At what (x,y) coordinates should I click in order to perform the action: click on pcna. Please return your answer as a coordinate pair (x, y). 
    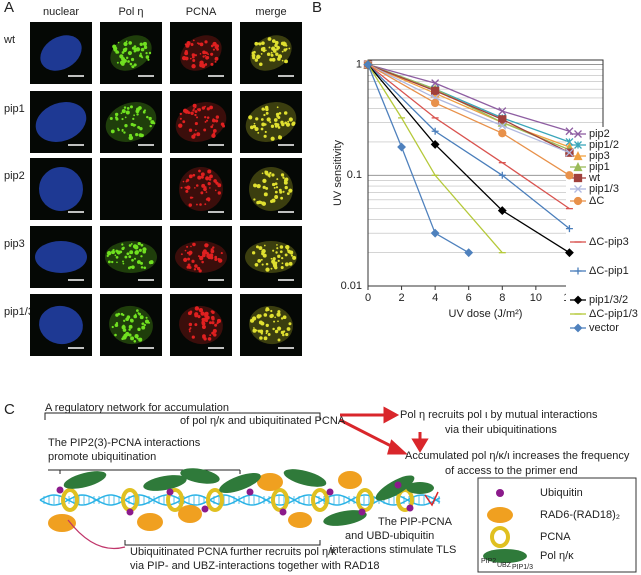
    Looking at the image, I should click on (280, 500).